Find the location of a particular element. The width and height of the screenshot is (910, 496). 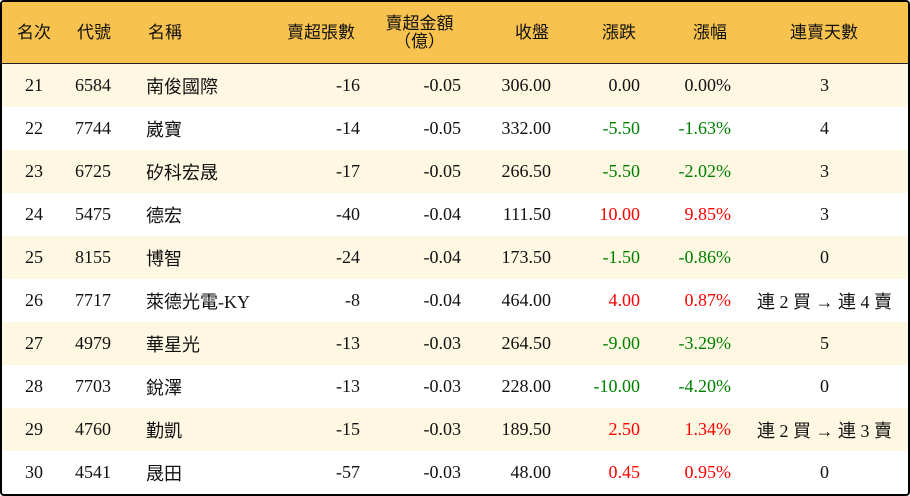

cell-name: 晟田 is located at coordinates (164, 473).